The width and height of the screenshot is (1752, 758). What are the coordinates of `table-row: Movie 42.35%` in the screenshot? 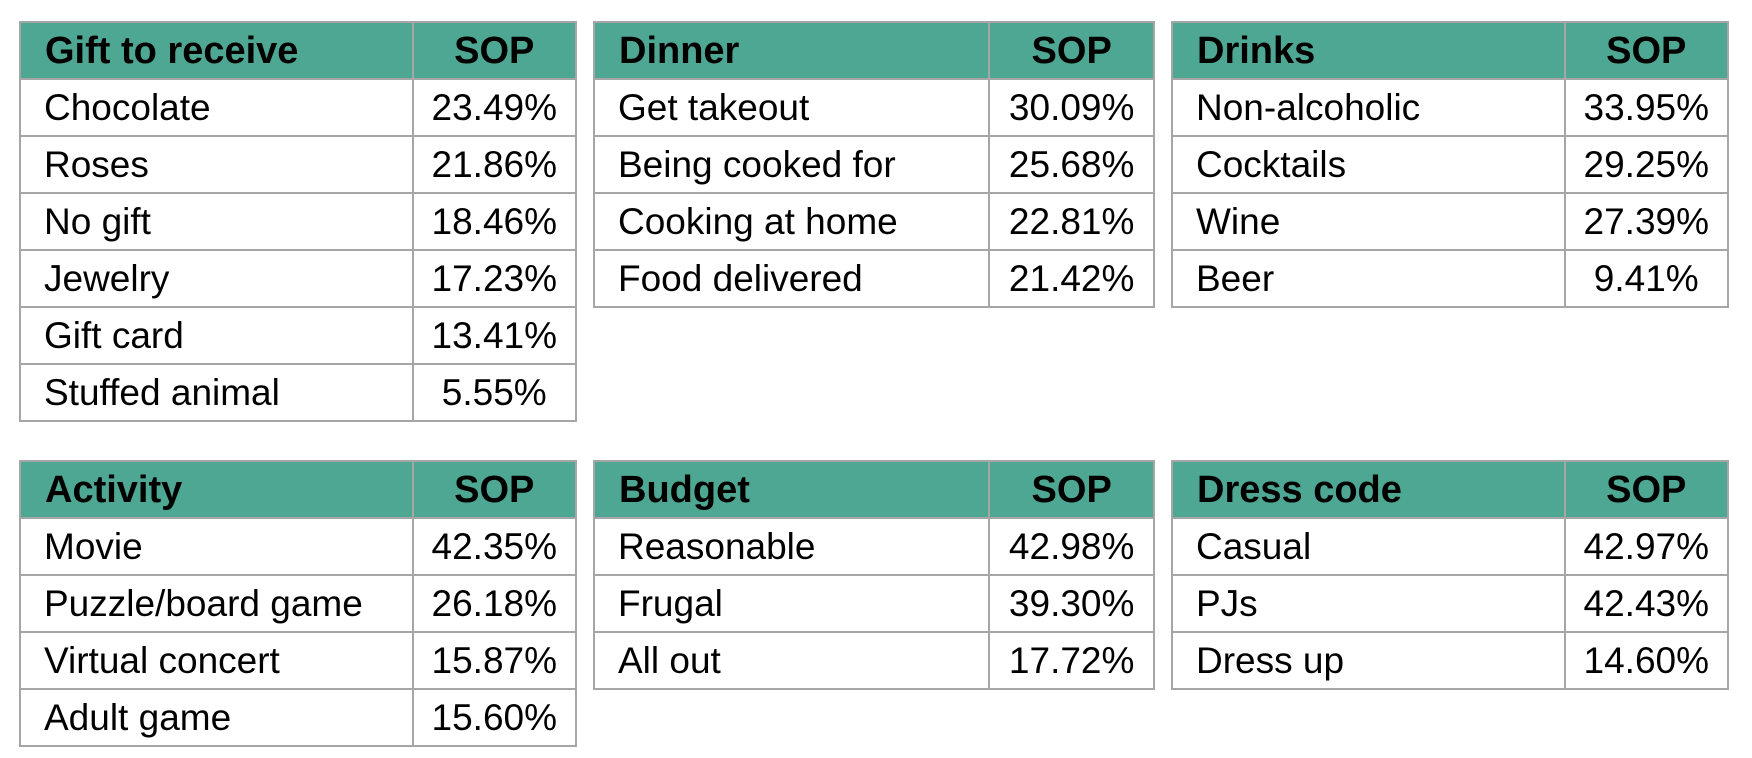 It's located at (298, 546).